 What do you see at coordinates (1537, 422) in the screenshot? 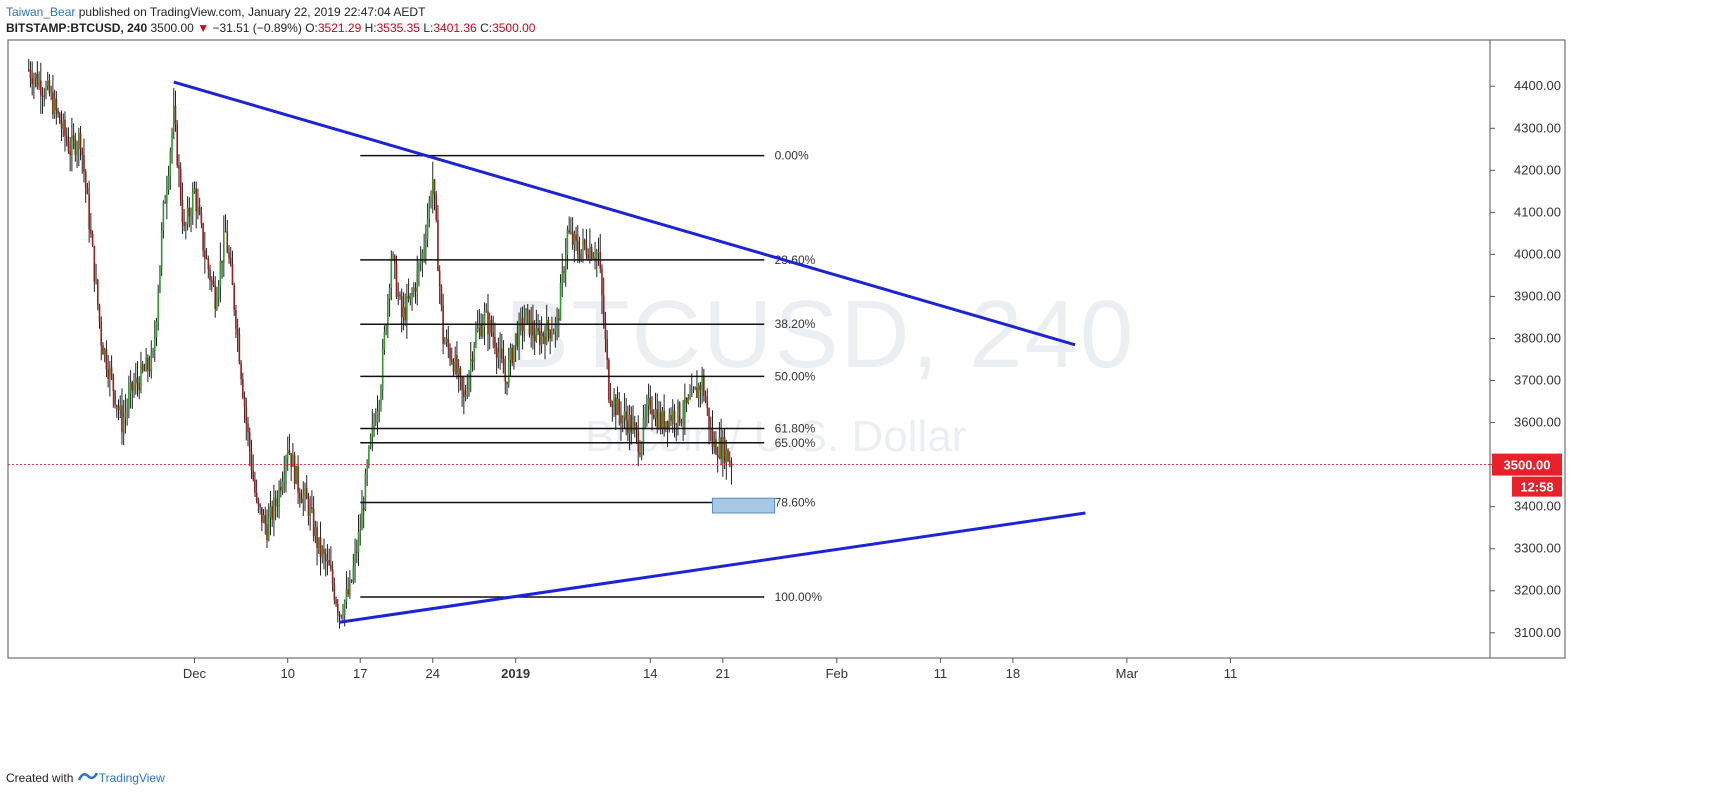
I see `y-tick-label: 3600.00` at bounding box center [1537, 422].